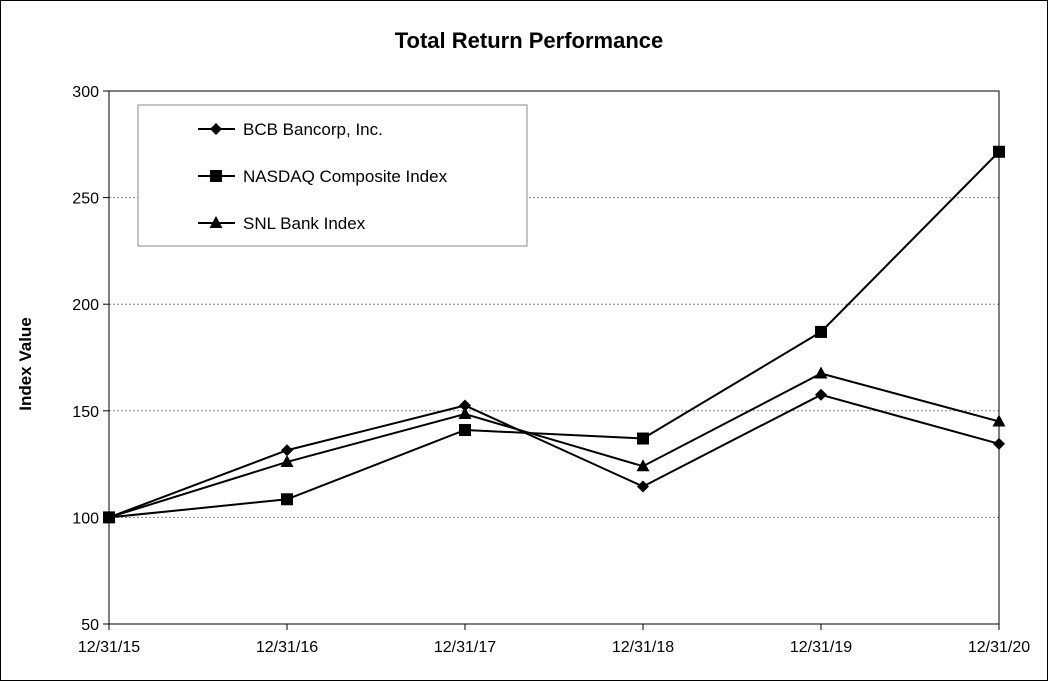  I want to click on y-tick-label: 50, so click(90, 625).